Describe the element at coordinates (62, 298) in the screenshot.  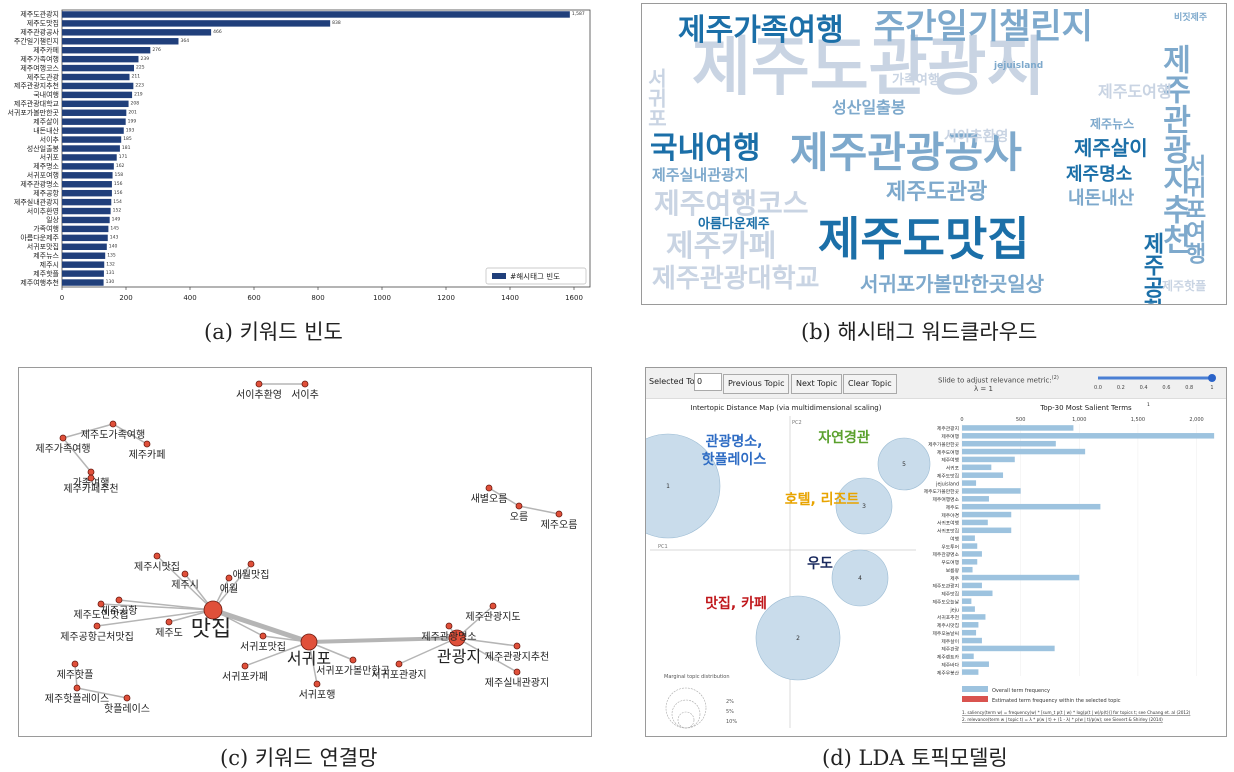
I see `x-tick-label: 0` at that location.